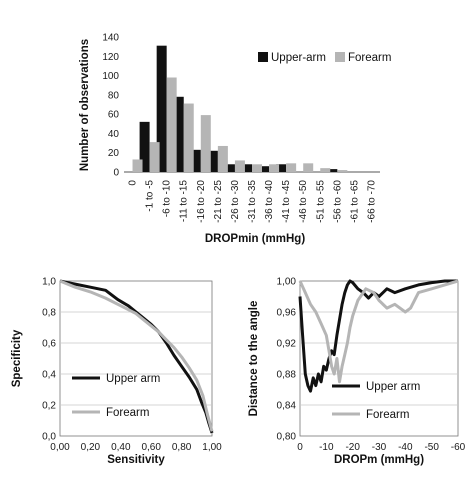 This screenshot has height=488, width=474. Describe the element at coordinates (287, 282) in the screenshot. I see `y-tick-label: 1,00` at that location.